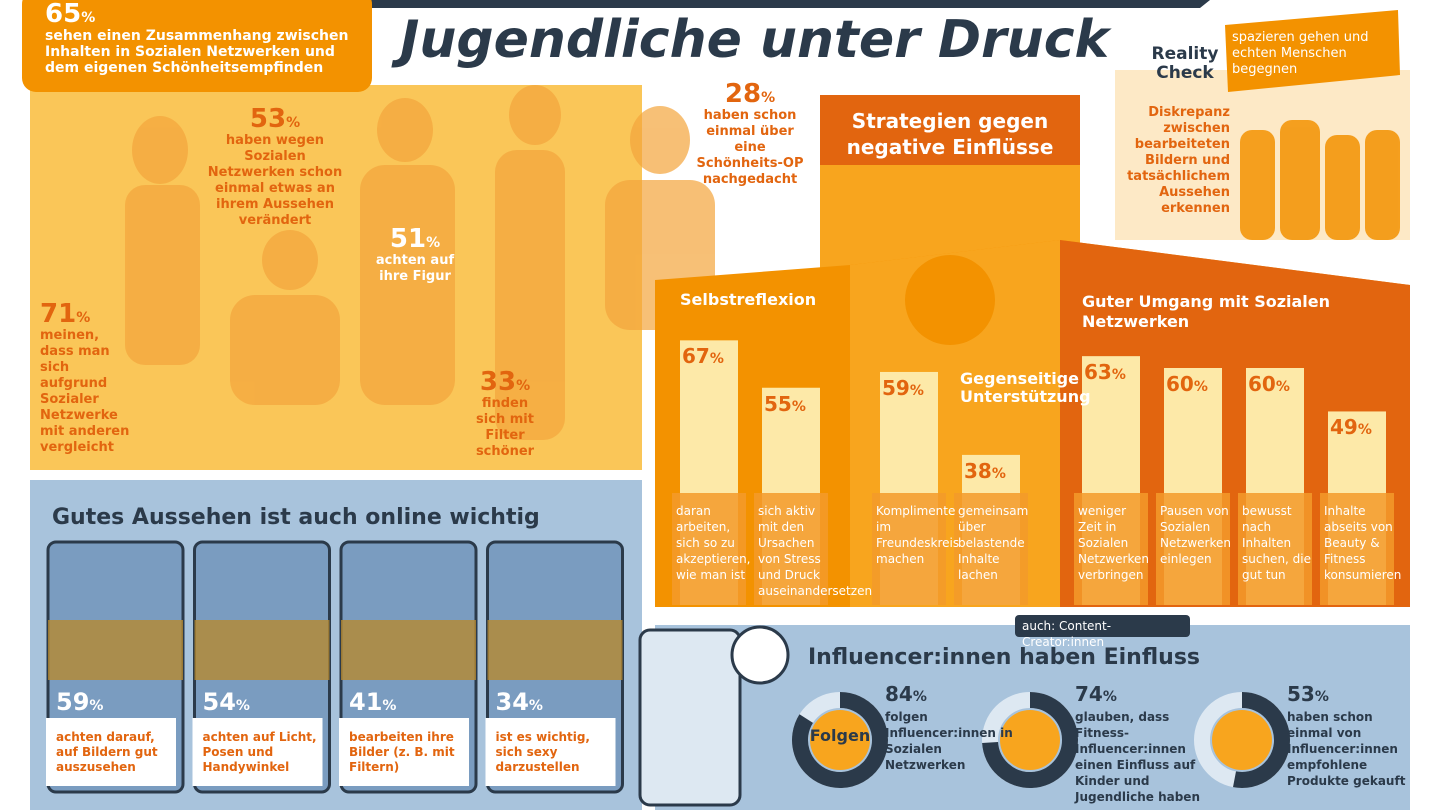 This screenshot has height=810, width=1440. Describe the element at coordinates (748, 299) in the screenshot. I see `group-title: Selbstreflexion` at that location.